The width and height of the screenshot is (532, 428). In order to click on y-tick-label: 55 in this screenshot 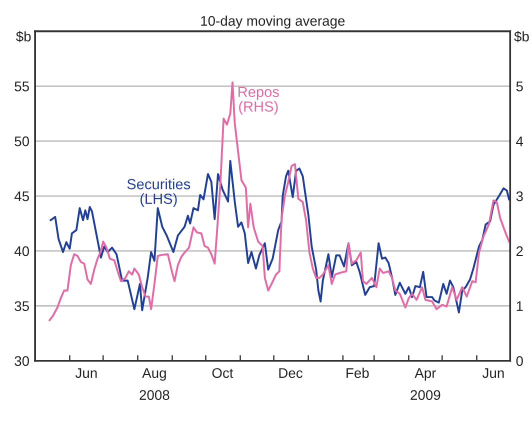, I will do `click(21, 87)`.